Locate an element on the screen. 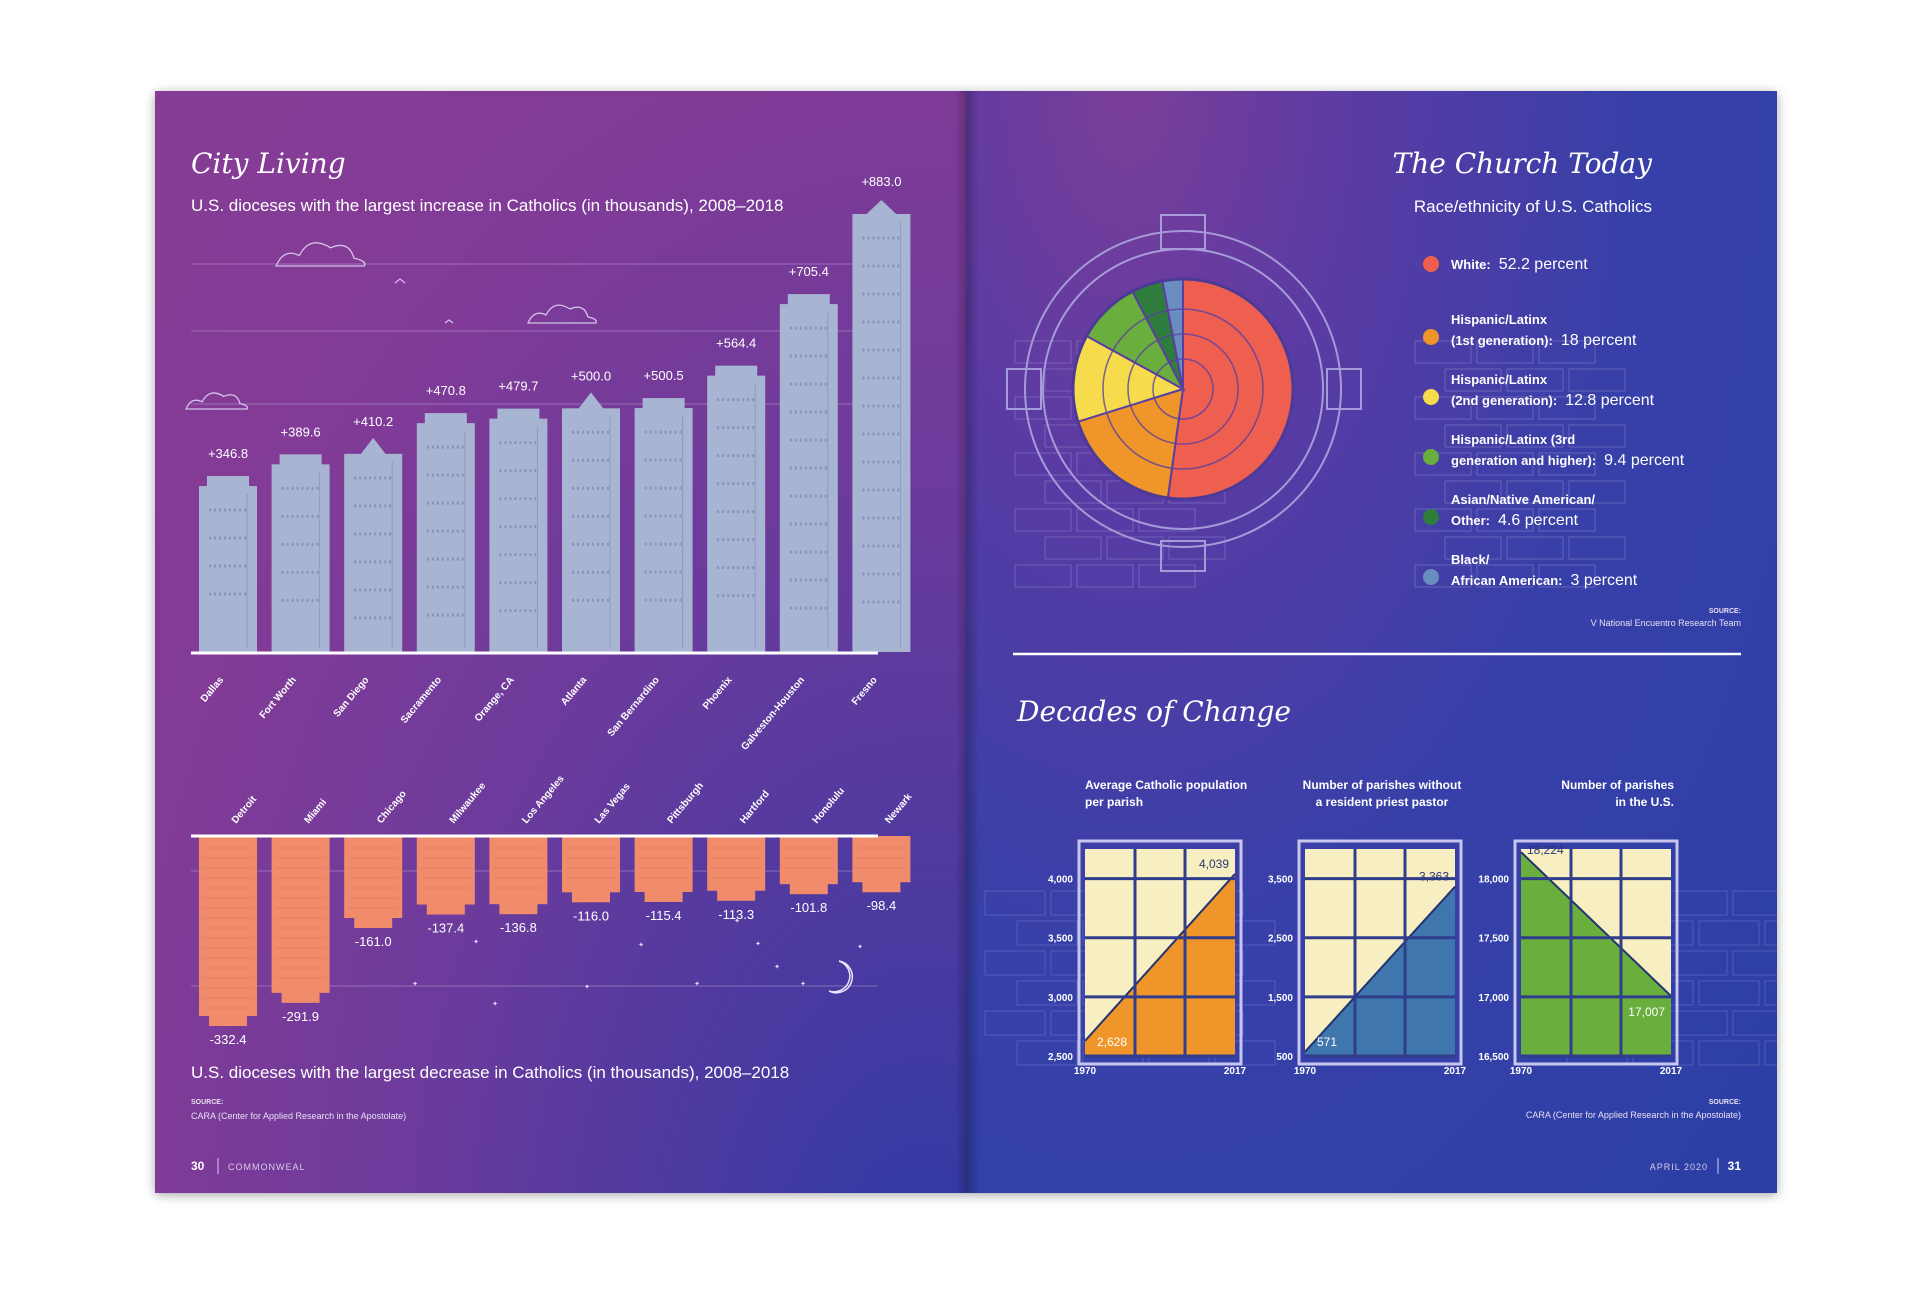 This screenshot has width=1920, height=1306. decade-value-start: 571 is located at coordinates (1327, 1042).